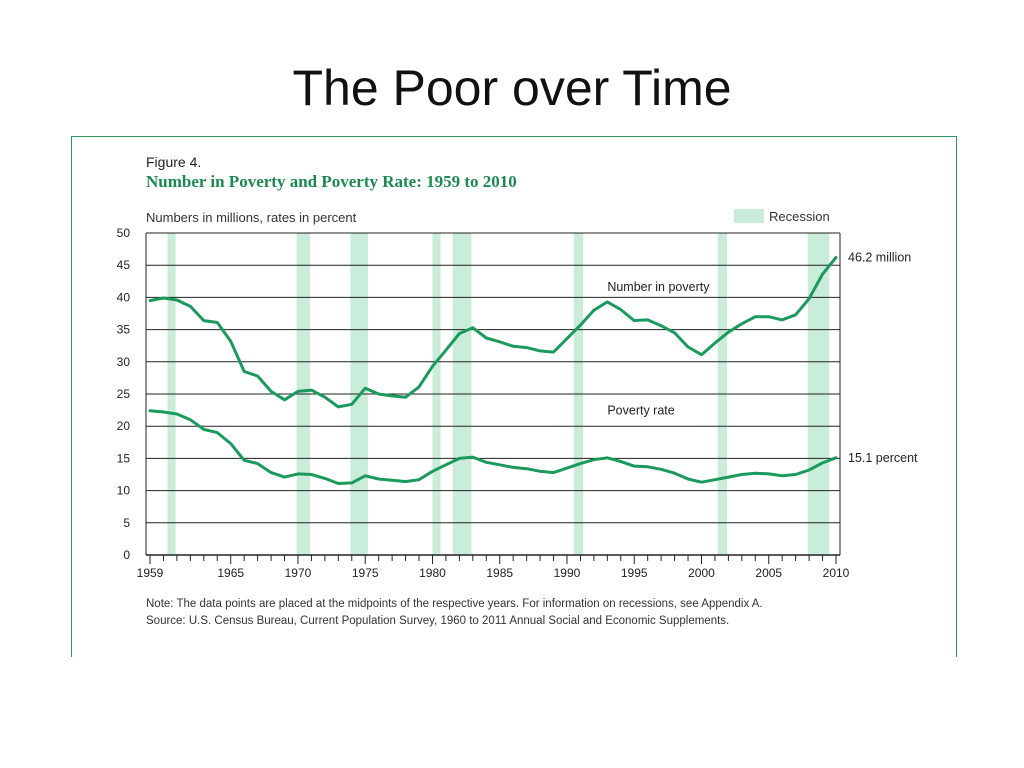 The height and width of the screenshot is (768, 1024). I want to click on y-tick-label: 5, so click(126, 523).